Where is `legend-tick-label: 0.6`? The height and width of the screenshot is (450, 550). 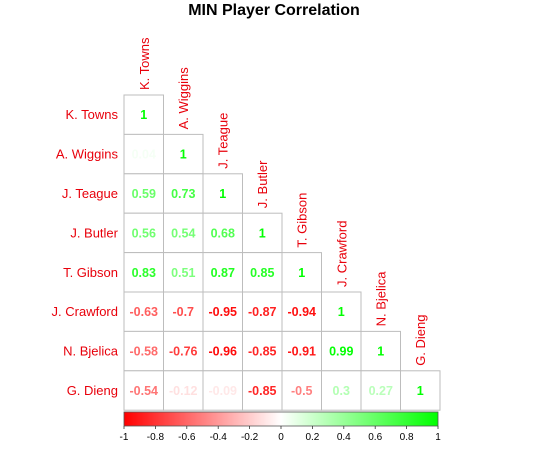
legend-tick-label: 0.6 is located at coordinates (375, 437).